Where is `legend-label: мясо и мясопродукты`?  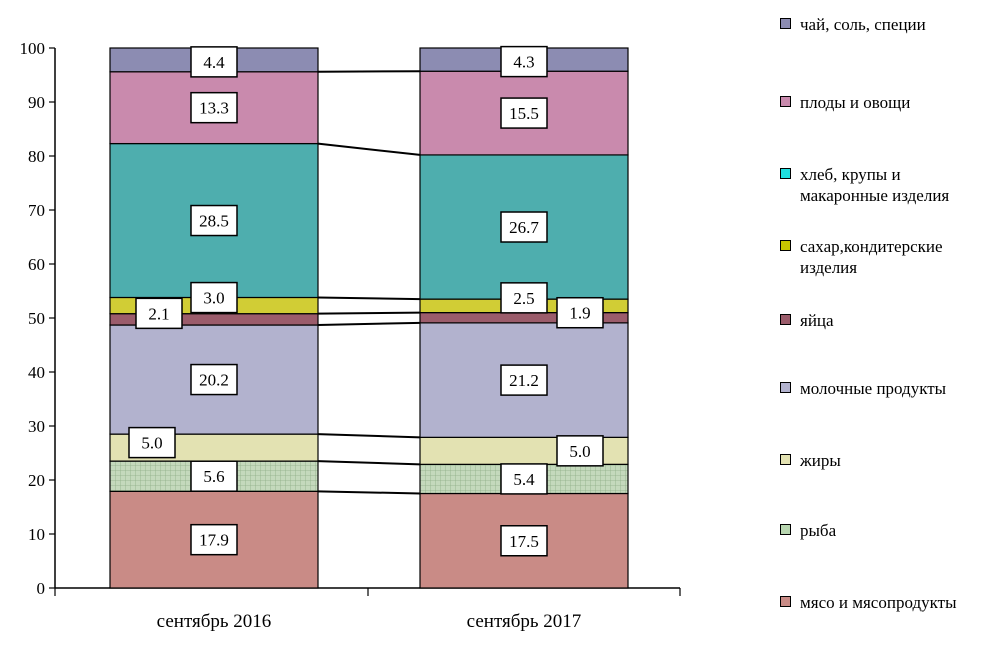
legend-label: мясо и мясопродукты is located at coordinates (878, 602).